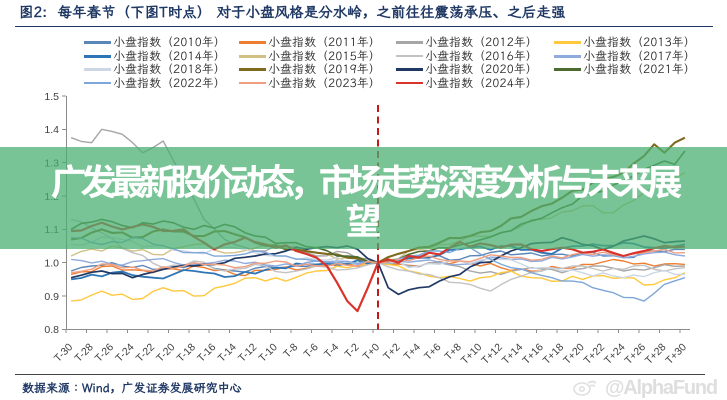  Describe the element at coordinates (83, 352) in the screenshot. I see `svg-text: T-28` at that location.